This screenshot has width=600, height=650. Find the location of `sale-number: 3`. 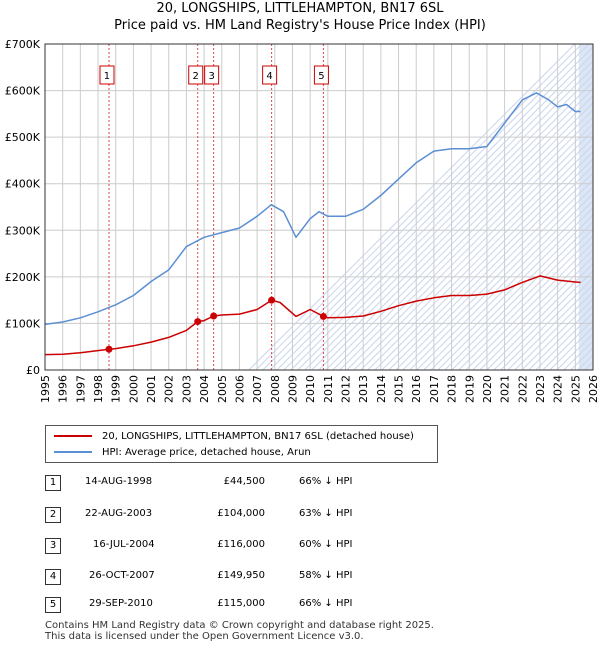

sale-number: 3 is located at coordinates (53, 546).